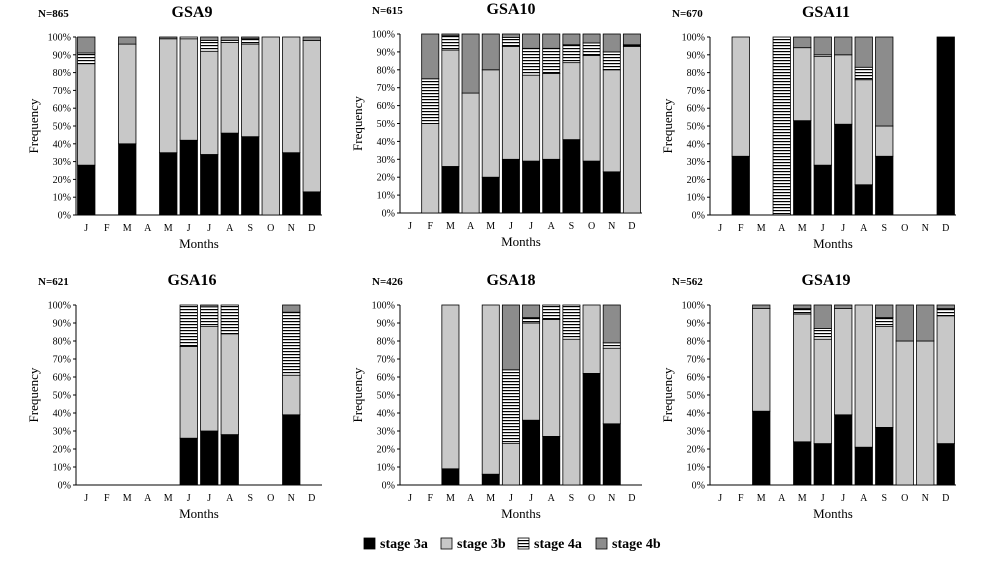 This screenshot has width=998, height=562. What do you see at coordinates (192, 280) in the screenshot?
I see `panel-title: GSA16` at bounding box center [192, 280].